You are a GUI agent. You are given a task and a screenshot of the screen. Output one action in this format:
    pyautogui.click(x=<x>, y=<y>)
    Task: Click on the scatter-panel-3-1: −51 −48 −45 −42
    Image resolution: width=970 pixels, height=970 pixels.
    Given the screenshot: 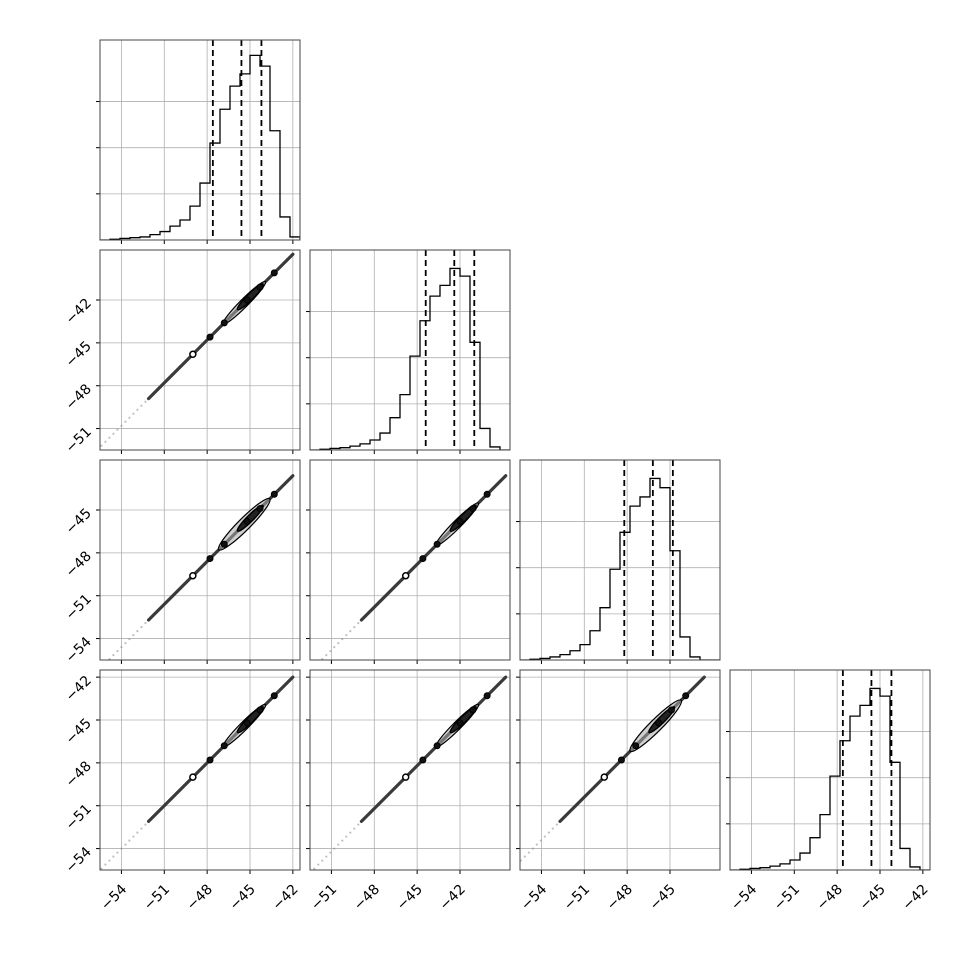 What is the action you would take?
    pyautogui.click(x=408, y=791)
    